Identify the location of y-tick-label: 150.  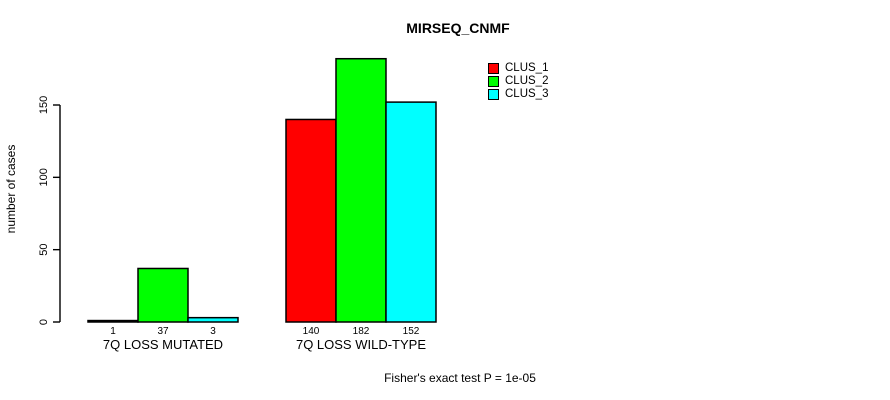
(44, 105).